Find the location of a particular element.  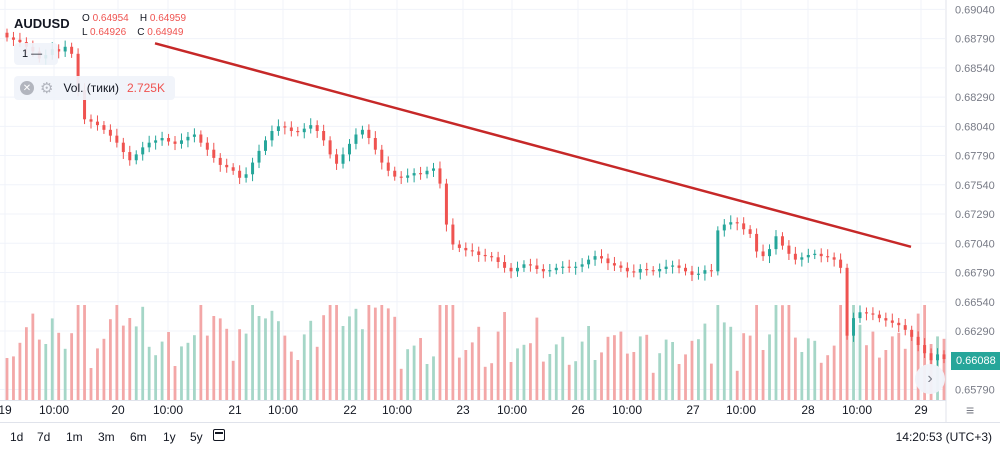

gear-icon: ⚙ is located at coordinates (47, 88).